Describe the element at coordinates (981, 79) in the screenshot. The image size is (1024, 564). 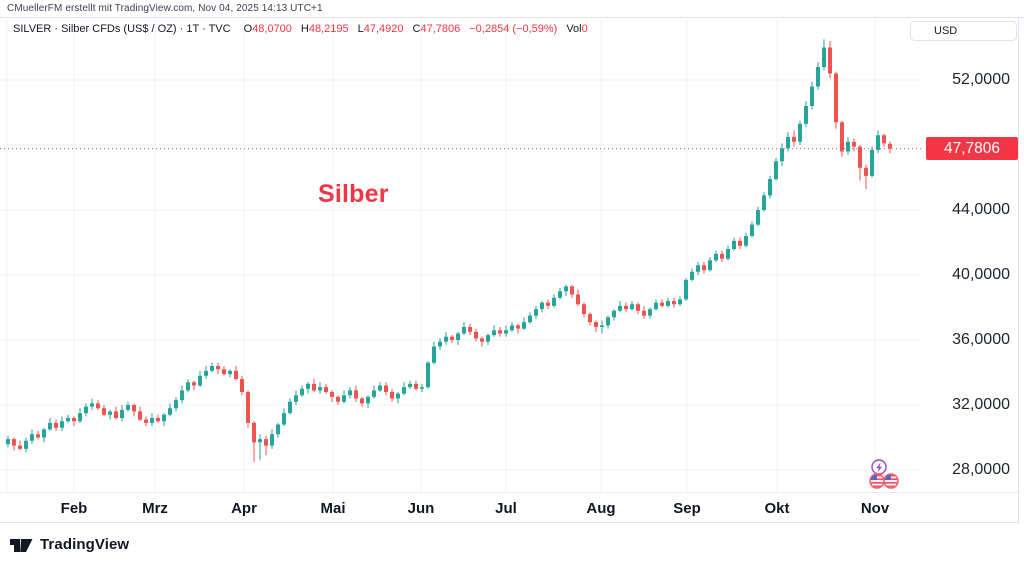
I see `price-tick-label: 52,0000` at that location.